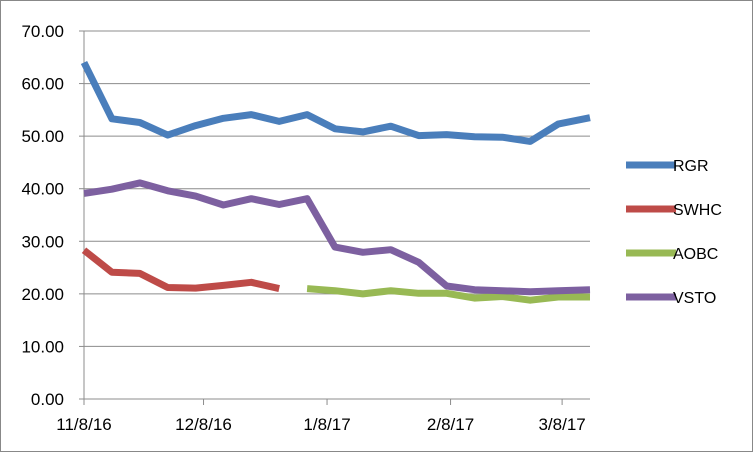 This screenshot has width=753, height=452. Describe the element at coordinates (42, 31) in the screenshot. I see `y-tick-label: 70.00` at that location.